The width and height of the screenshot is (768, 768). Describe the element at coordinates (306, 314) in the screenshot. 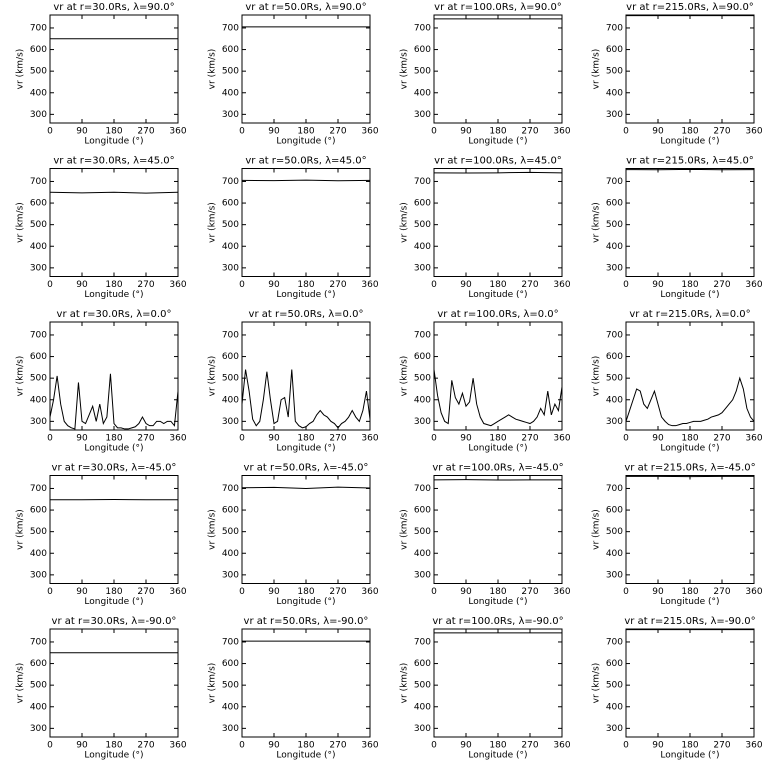

I see `panel-title: vr at r=50.0Rs, λ=0.0°` at that location.